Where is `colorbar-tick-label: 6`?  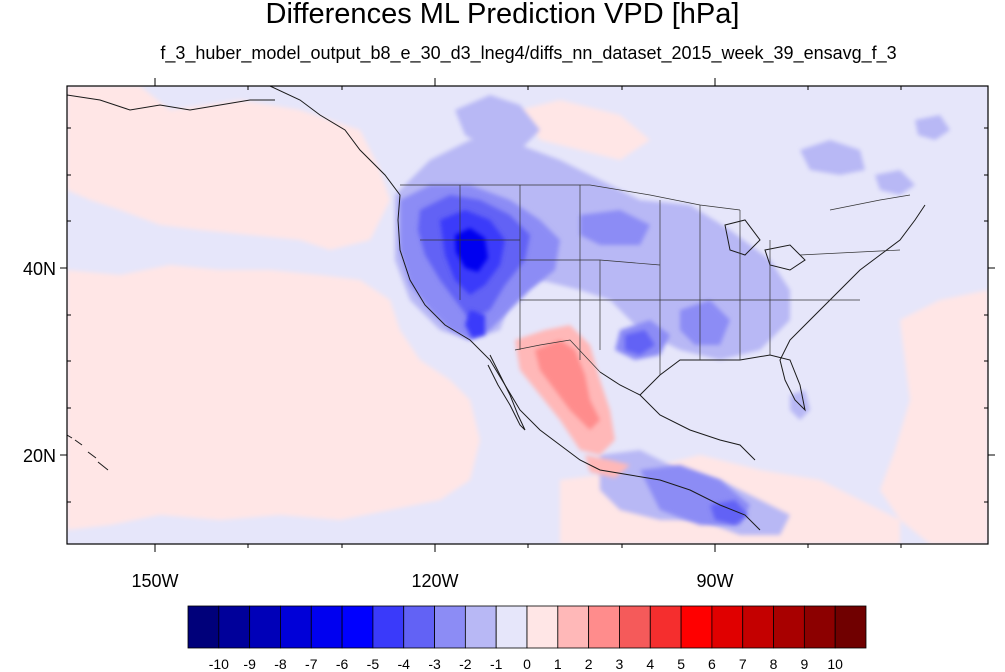
colorbar-tick-label: 6 is located at coordinates (712, 664).